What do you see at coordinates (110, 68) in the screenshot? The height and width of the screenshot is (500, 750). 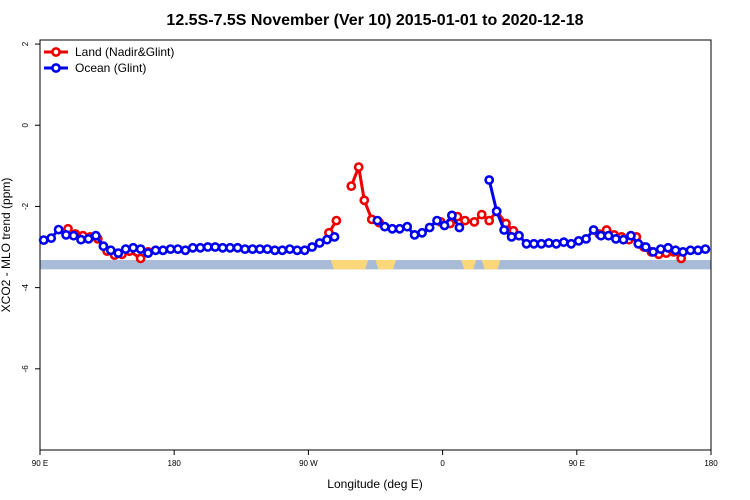 I see `legend-label: Ocean (Glint)` at bounding box center [110, 68].